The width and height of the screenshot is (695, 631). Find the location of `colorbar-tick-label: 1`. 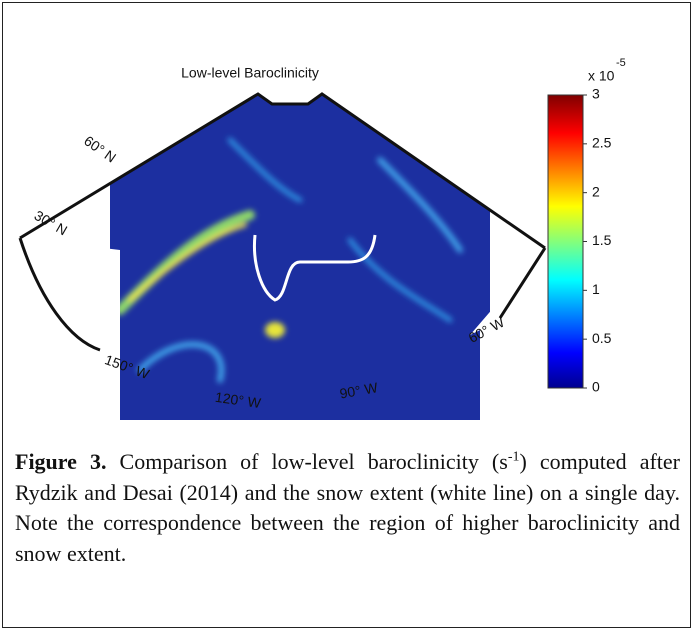

colorbar-tick-label: 1 is located at coordinates (596, 289).